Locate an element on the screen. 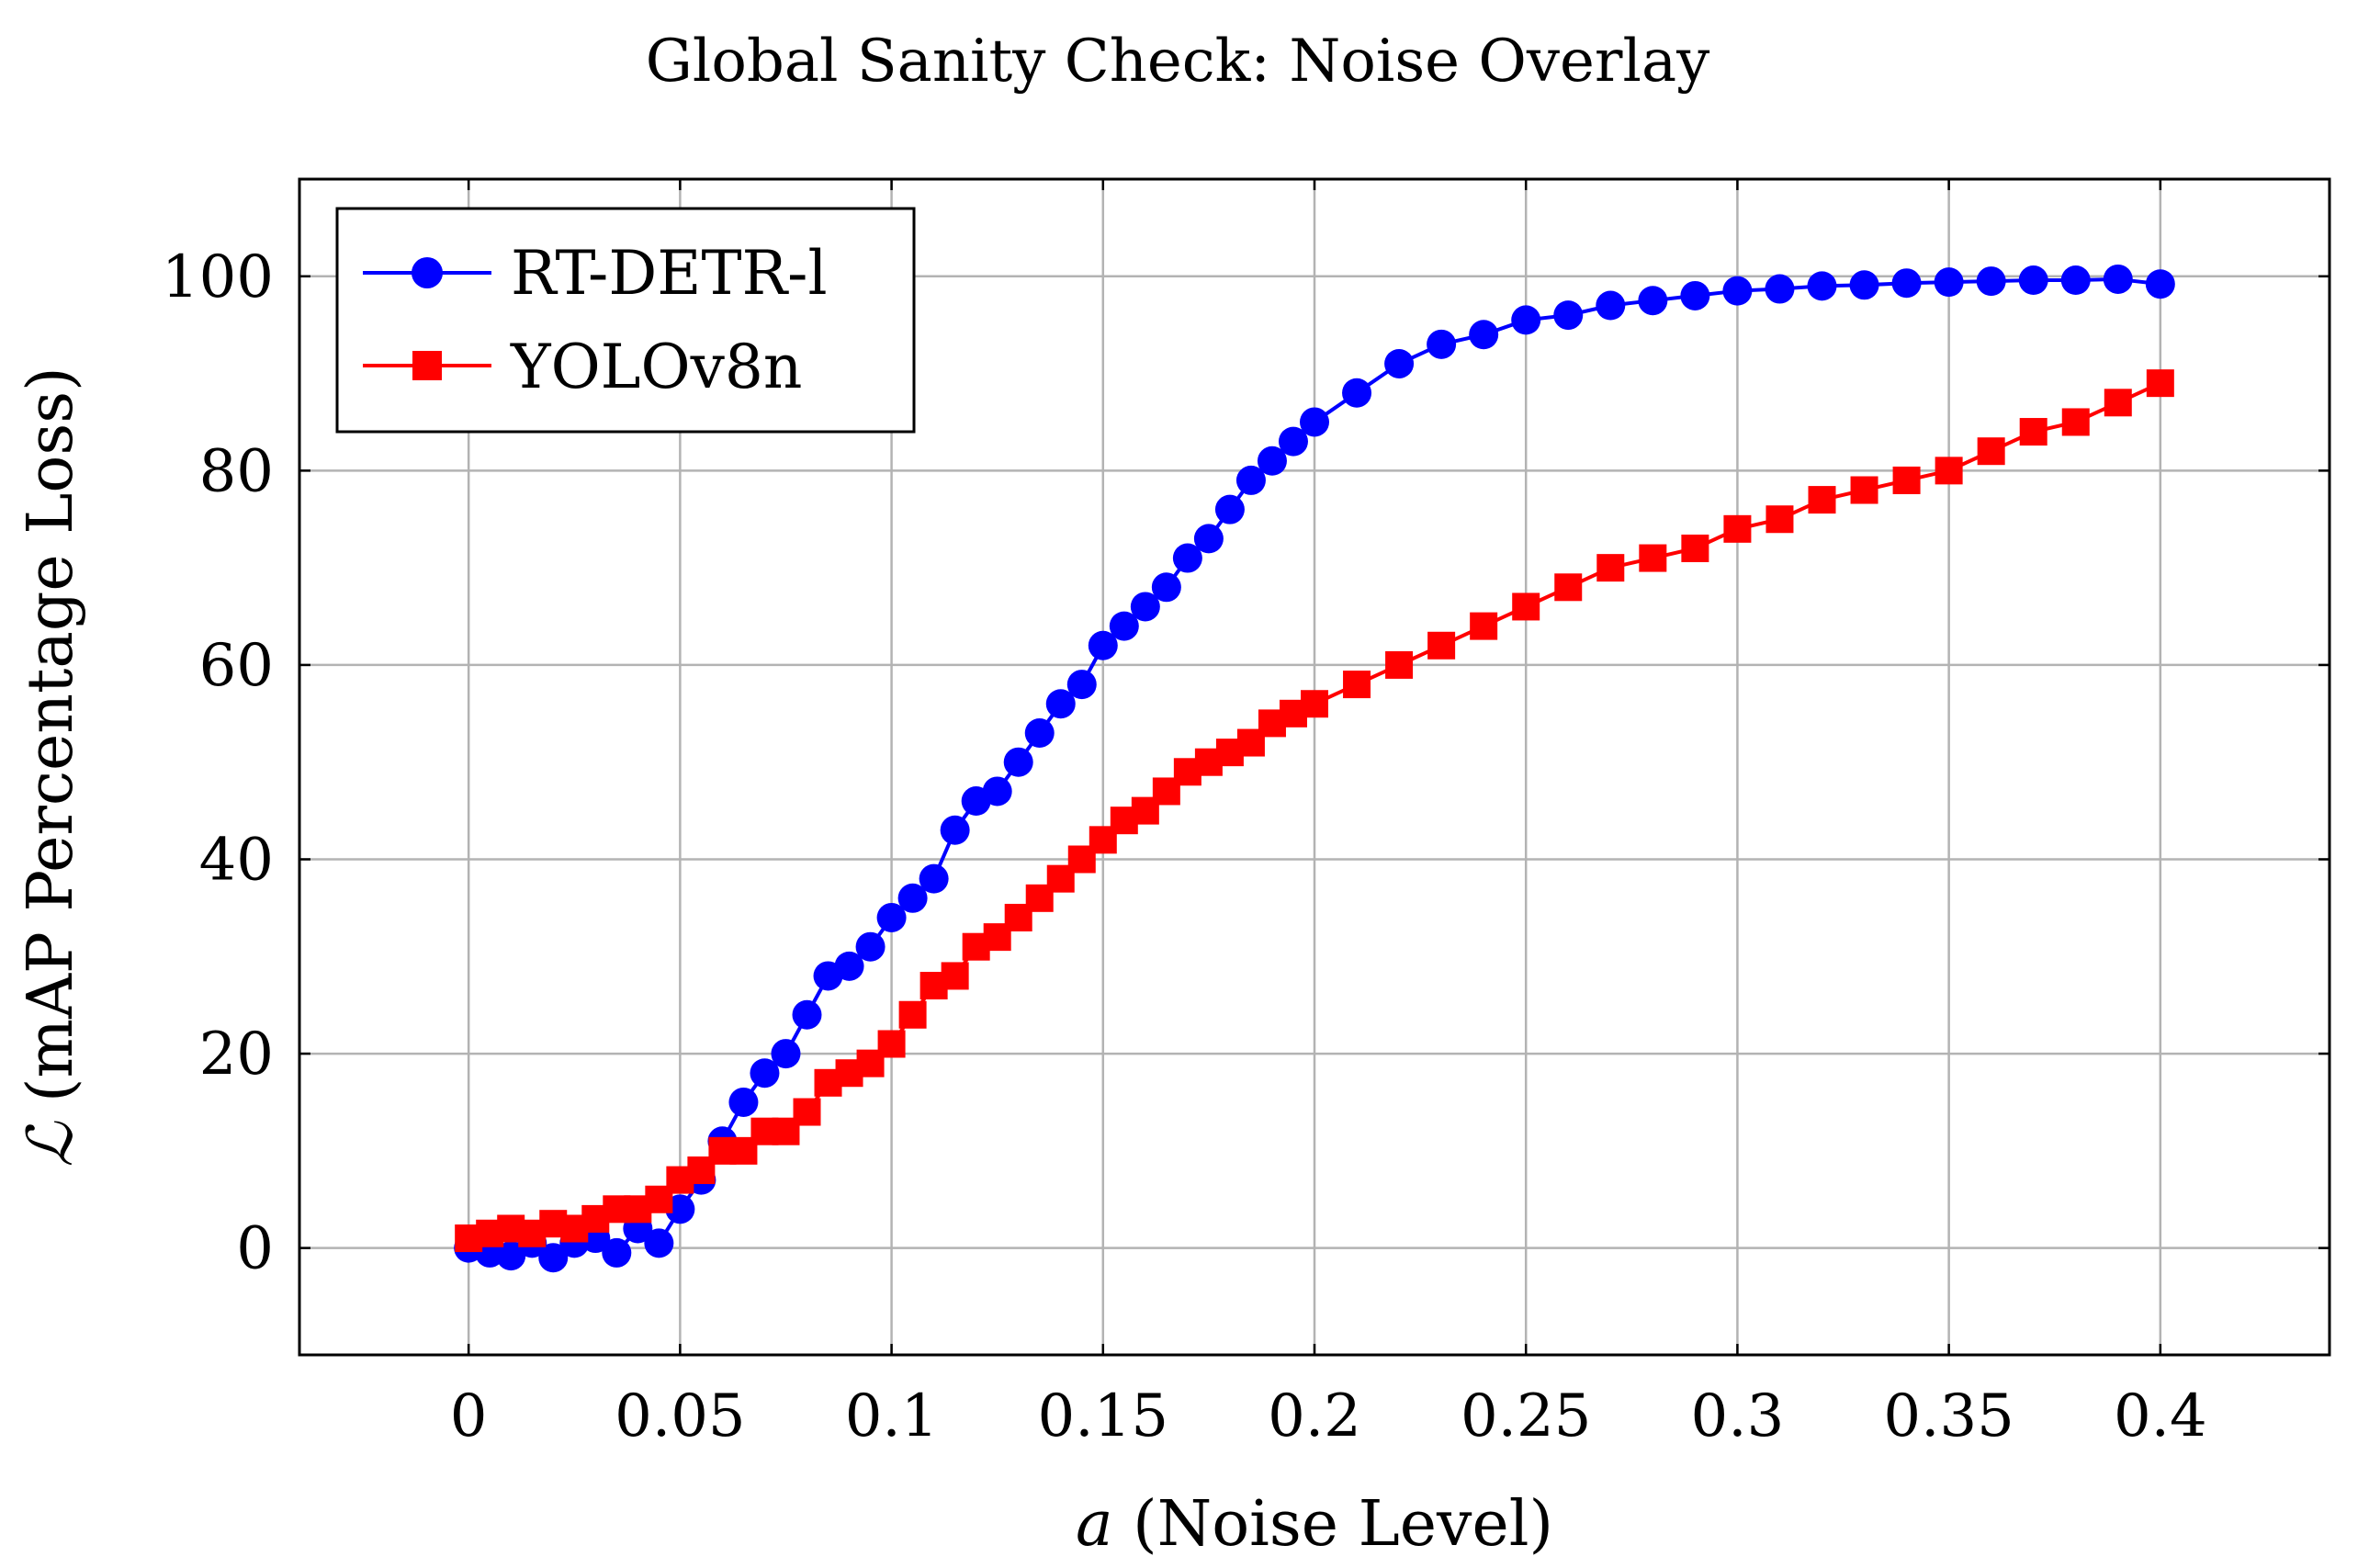 Image resolution: width=2369 pixels, height=1568 pixels. chart-title: Global Sanity Check: Noise Overlay is located at coordinates (1178, 62).